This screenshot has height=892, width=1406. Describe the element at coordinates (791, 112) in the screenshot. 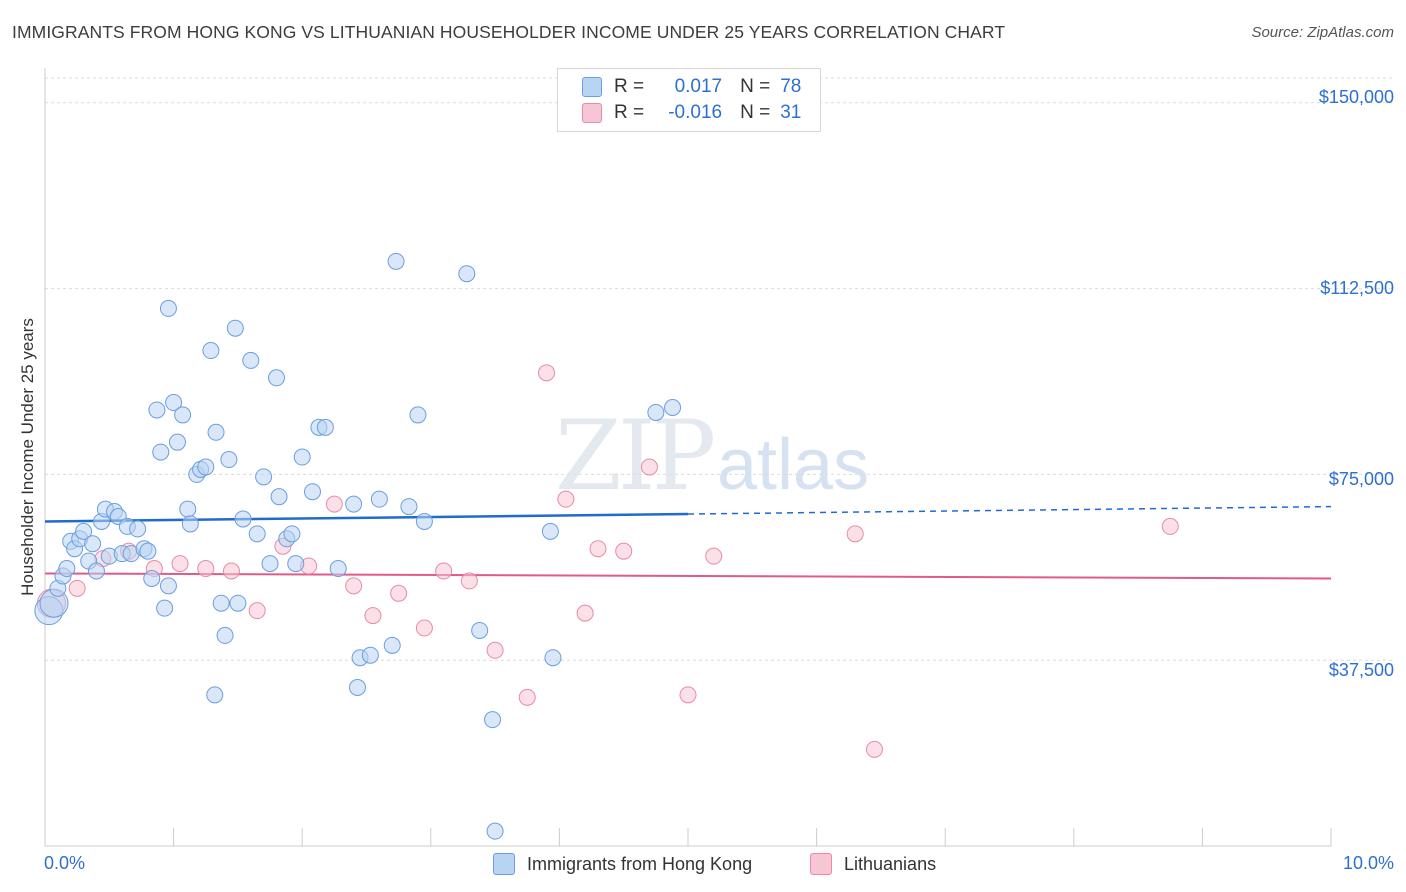

I see `n-value: 31` at that location.